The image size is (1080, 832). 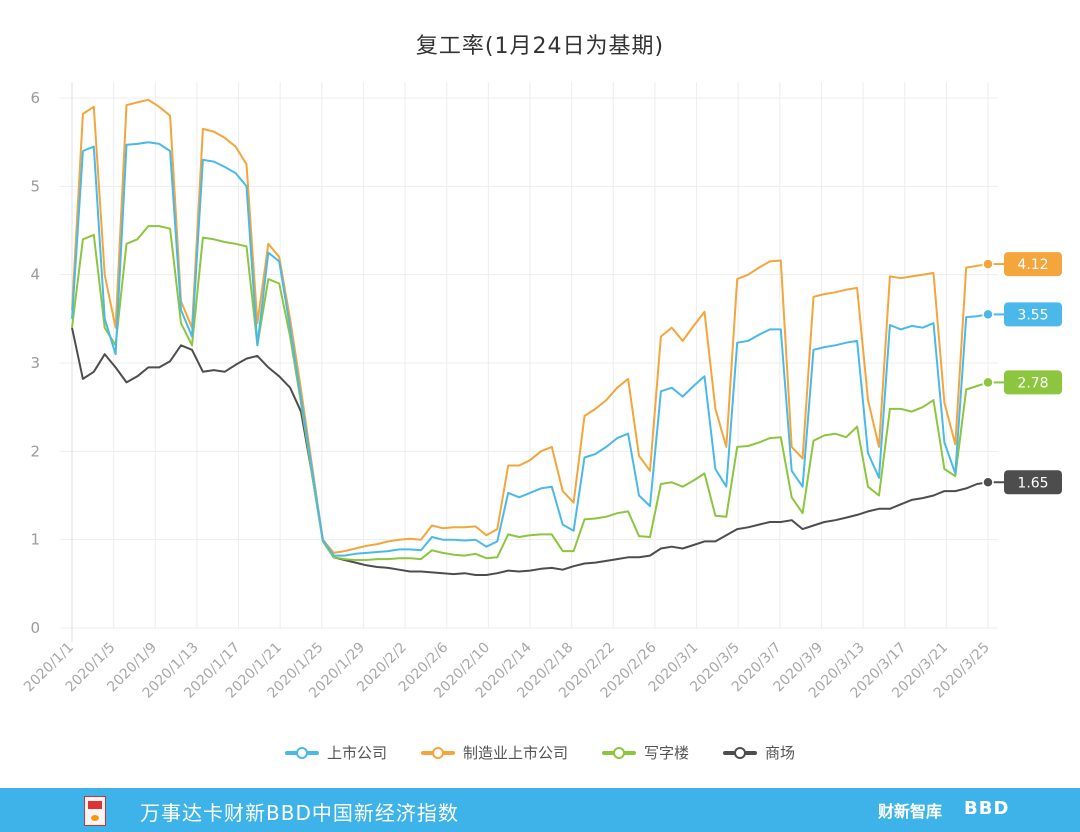 I want to click on legend-label: 商场, so click(x=780, y=753).